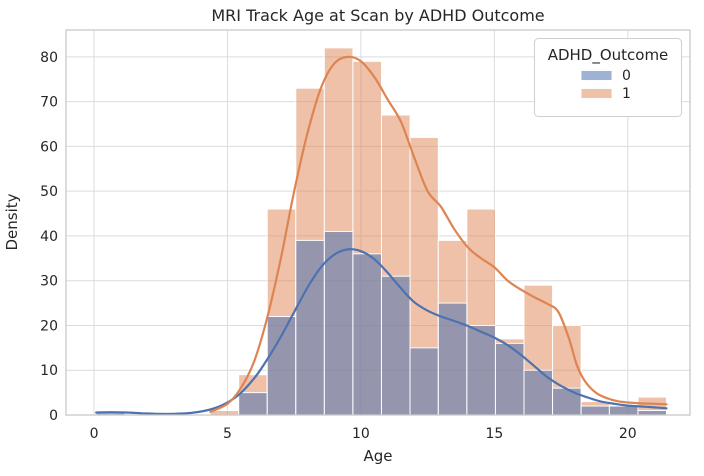 The height and width of the screenshot is (476, 704). Describe the element at coordinates (53, 416) in the screenshot. I see `y-tick-label: 0` at that location.